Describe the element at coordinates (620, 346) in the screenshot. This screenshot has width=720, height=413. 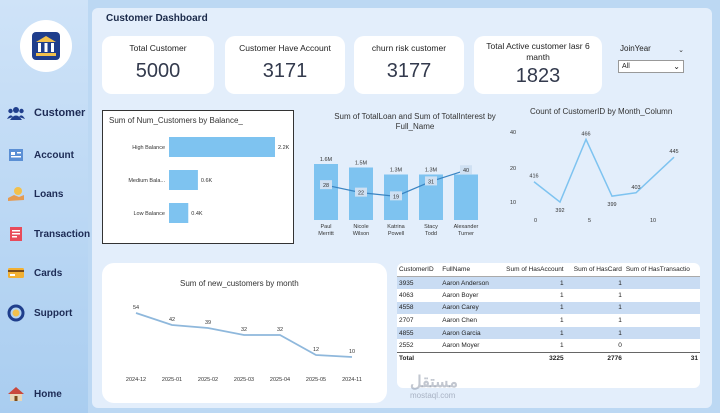
I see `table-cell: 0` at that location.